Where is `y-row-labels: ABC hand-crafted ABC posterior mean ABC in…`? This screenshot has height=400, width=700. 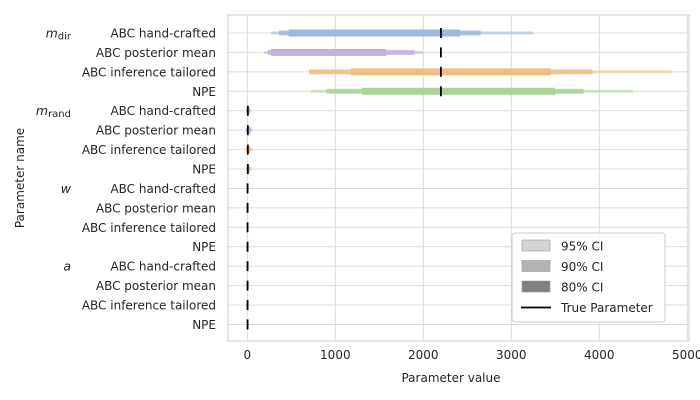
y-row-labels: ABC hand-crafted ABC posterior mean ABC in… is located at coordinates (149, 179).